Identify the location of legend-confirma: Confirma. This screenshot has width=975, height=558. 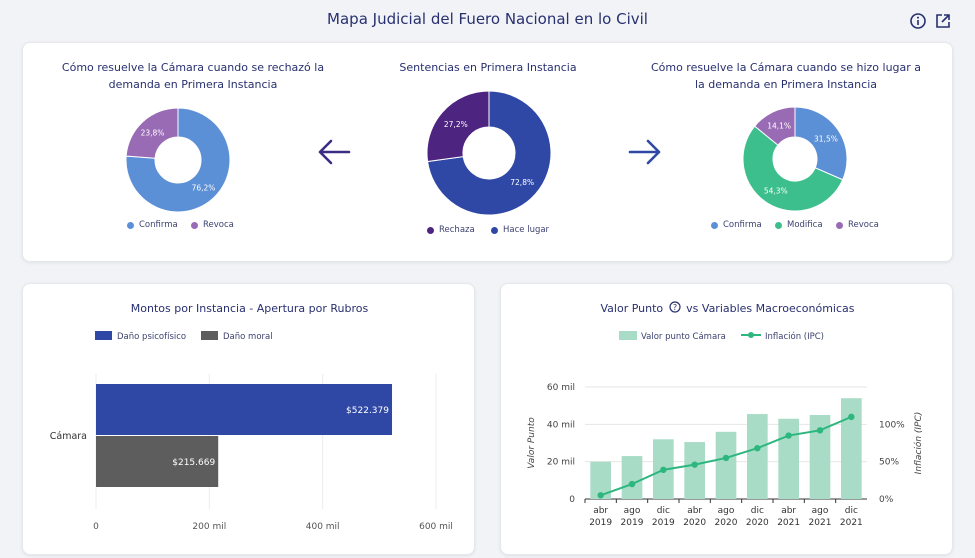
(152, 225).